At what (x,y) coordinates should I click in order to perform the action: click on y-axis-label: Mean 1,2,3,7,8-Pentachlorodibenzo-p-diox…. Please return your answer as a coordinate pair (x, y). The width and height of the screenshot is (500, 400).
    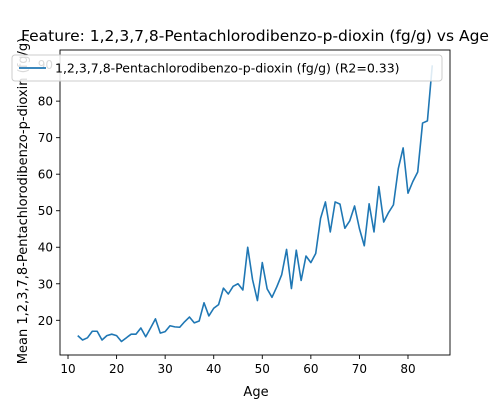
    Looking at the image, I should click on (23, 201).